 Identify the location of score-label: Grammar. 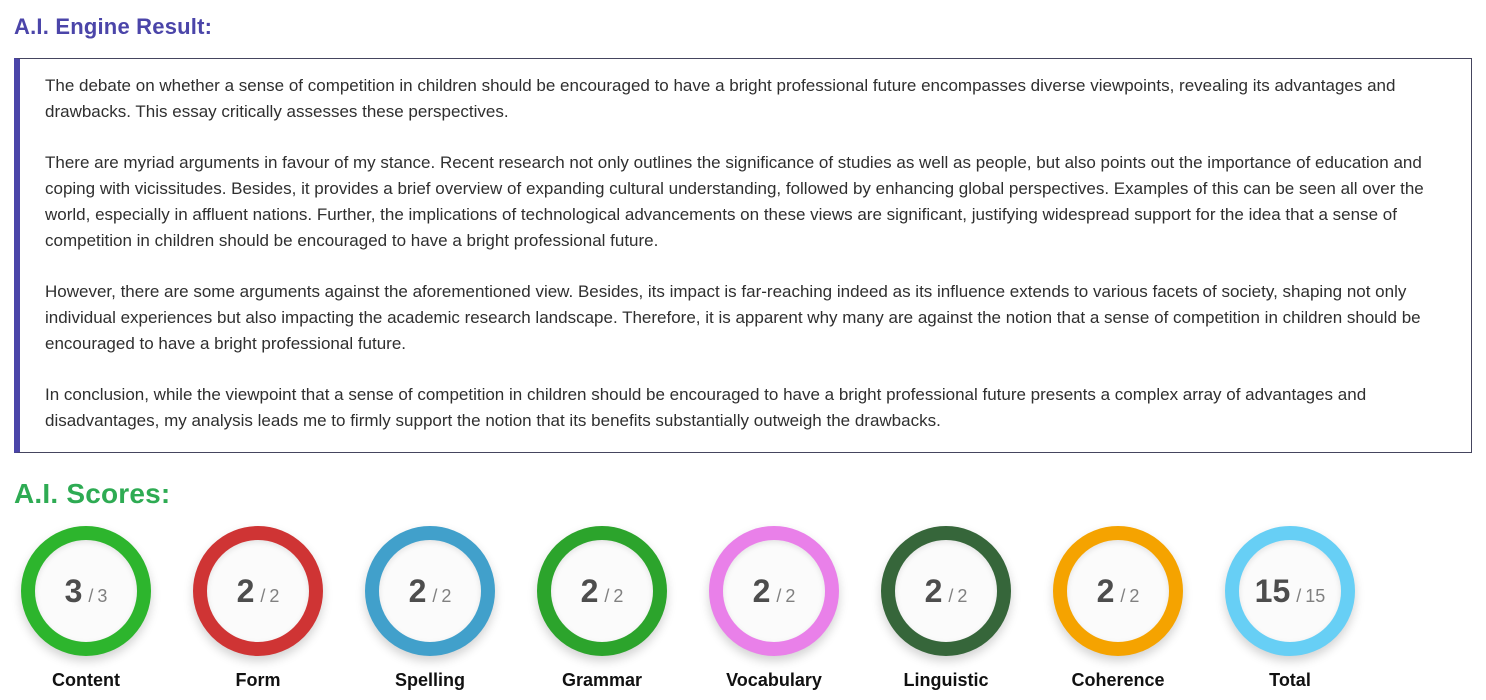
(602, 680).